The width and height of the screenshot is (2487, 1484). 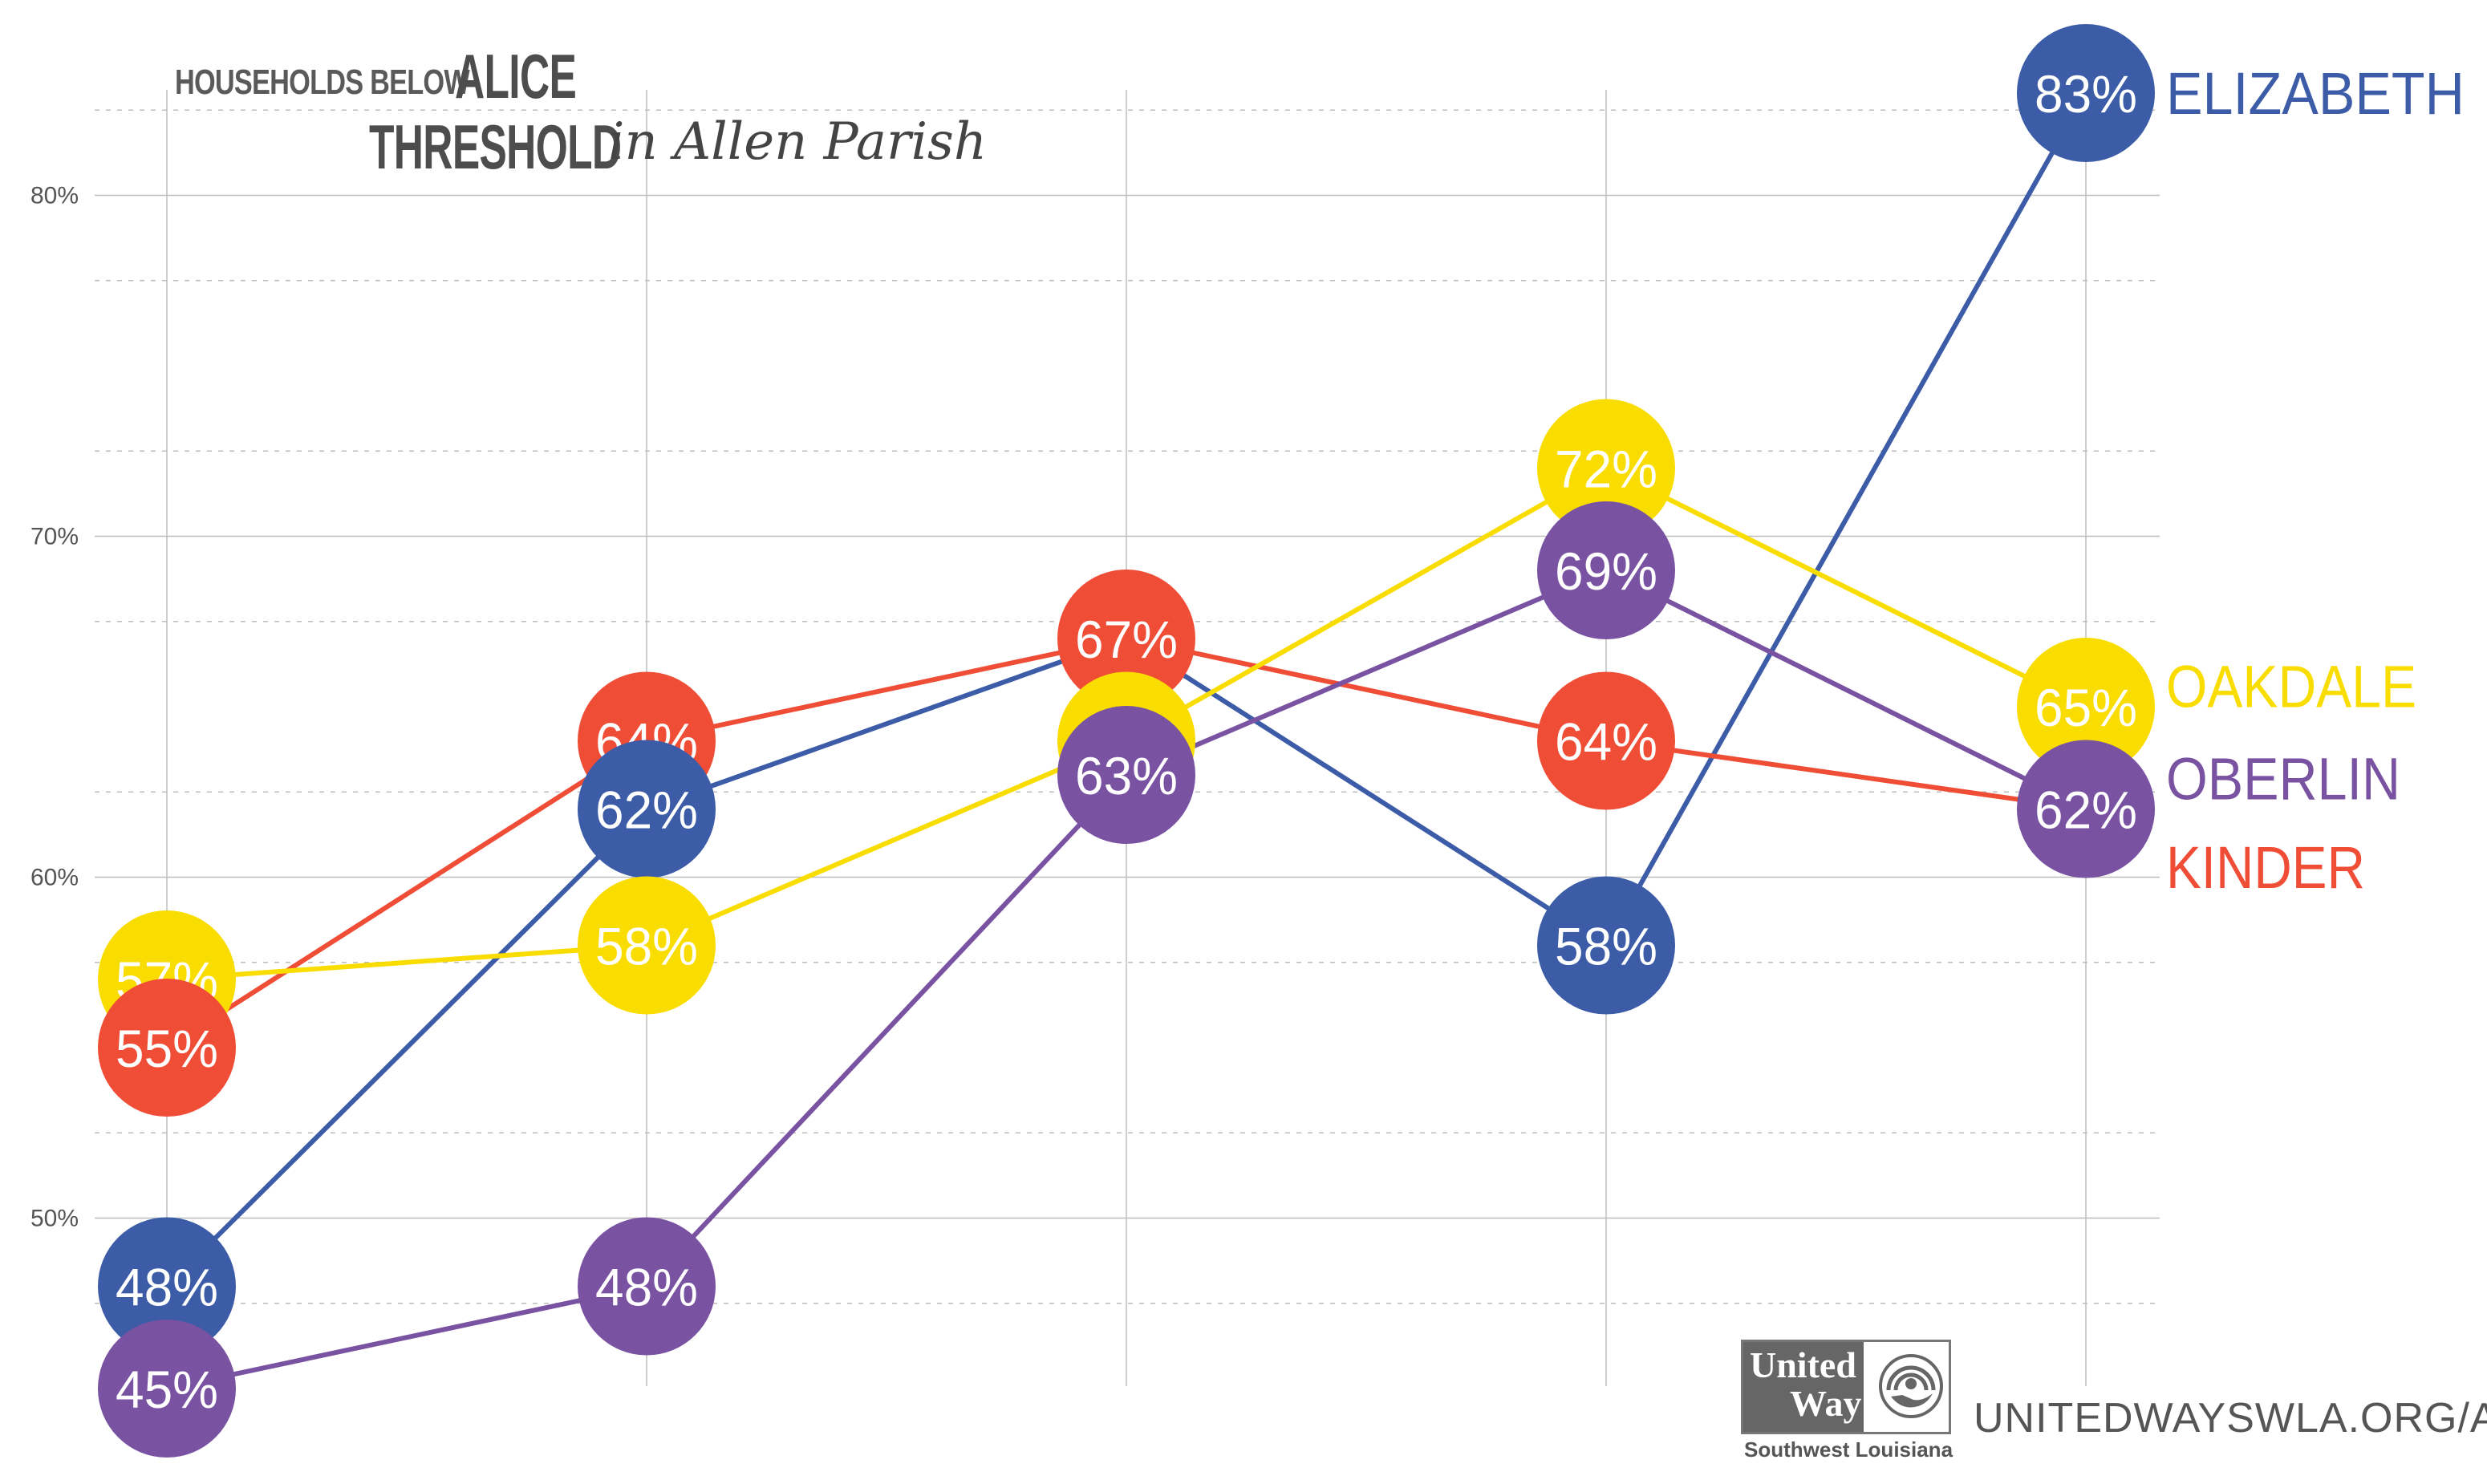 I want to click on point-oakdale-4: 65%, so click(x=2086, y=707).